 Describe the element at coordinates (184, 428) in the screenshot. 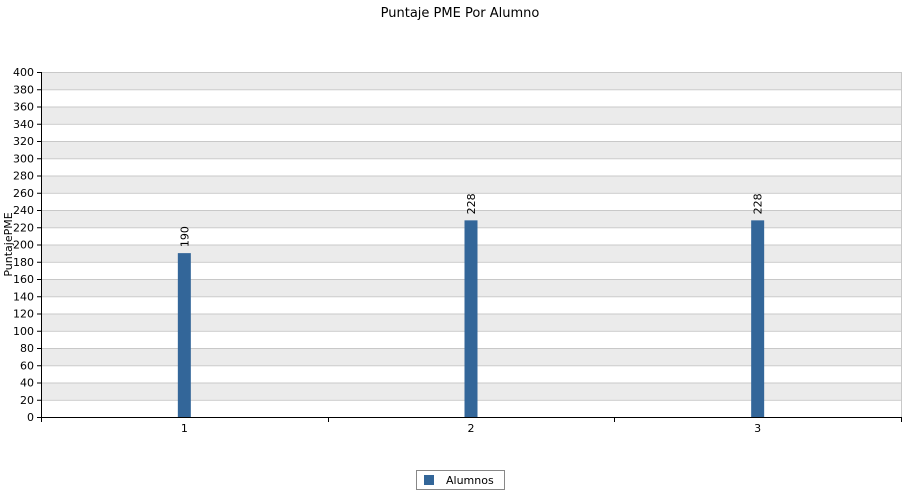

I see `x-tick-label: 1` at that location.